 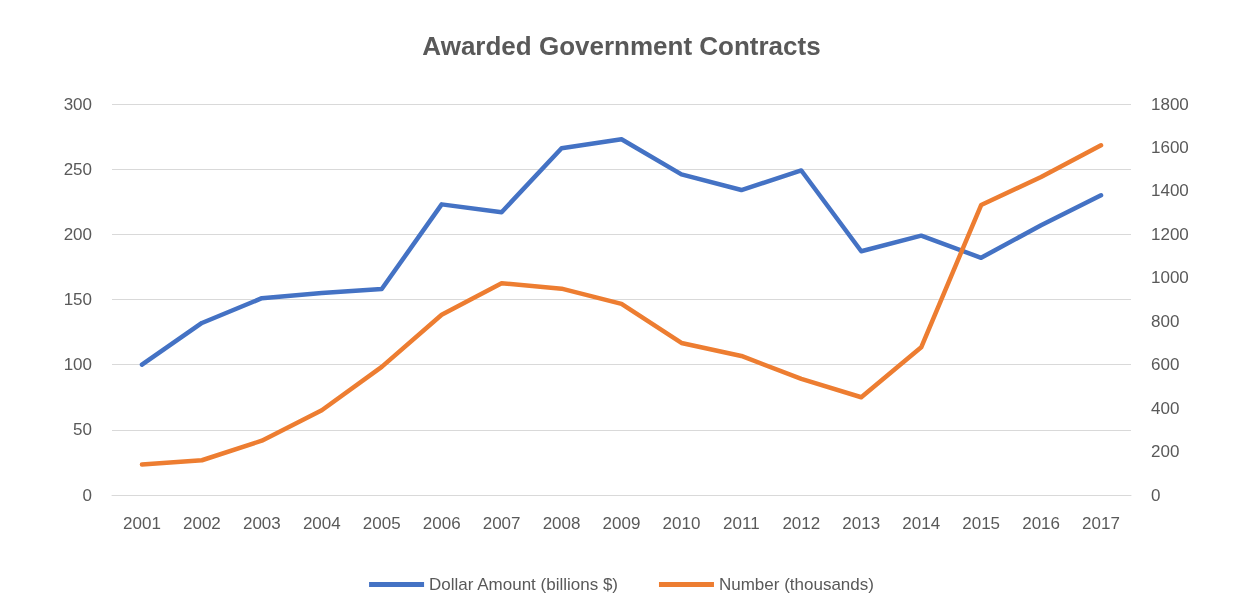 I want to click on y2-tick-label: 1000, so click(x=1170, y=278).